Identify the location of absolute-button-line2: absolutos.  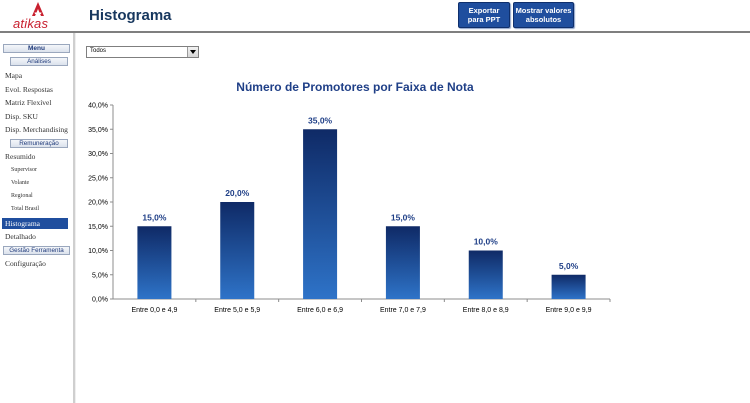
(543, 19).